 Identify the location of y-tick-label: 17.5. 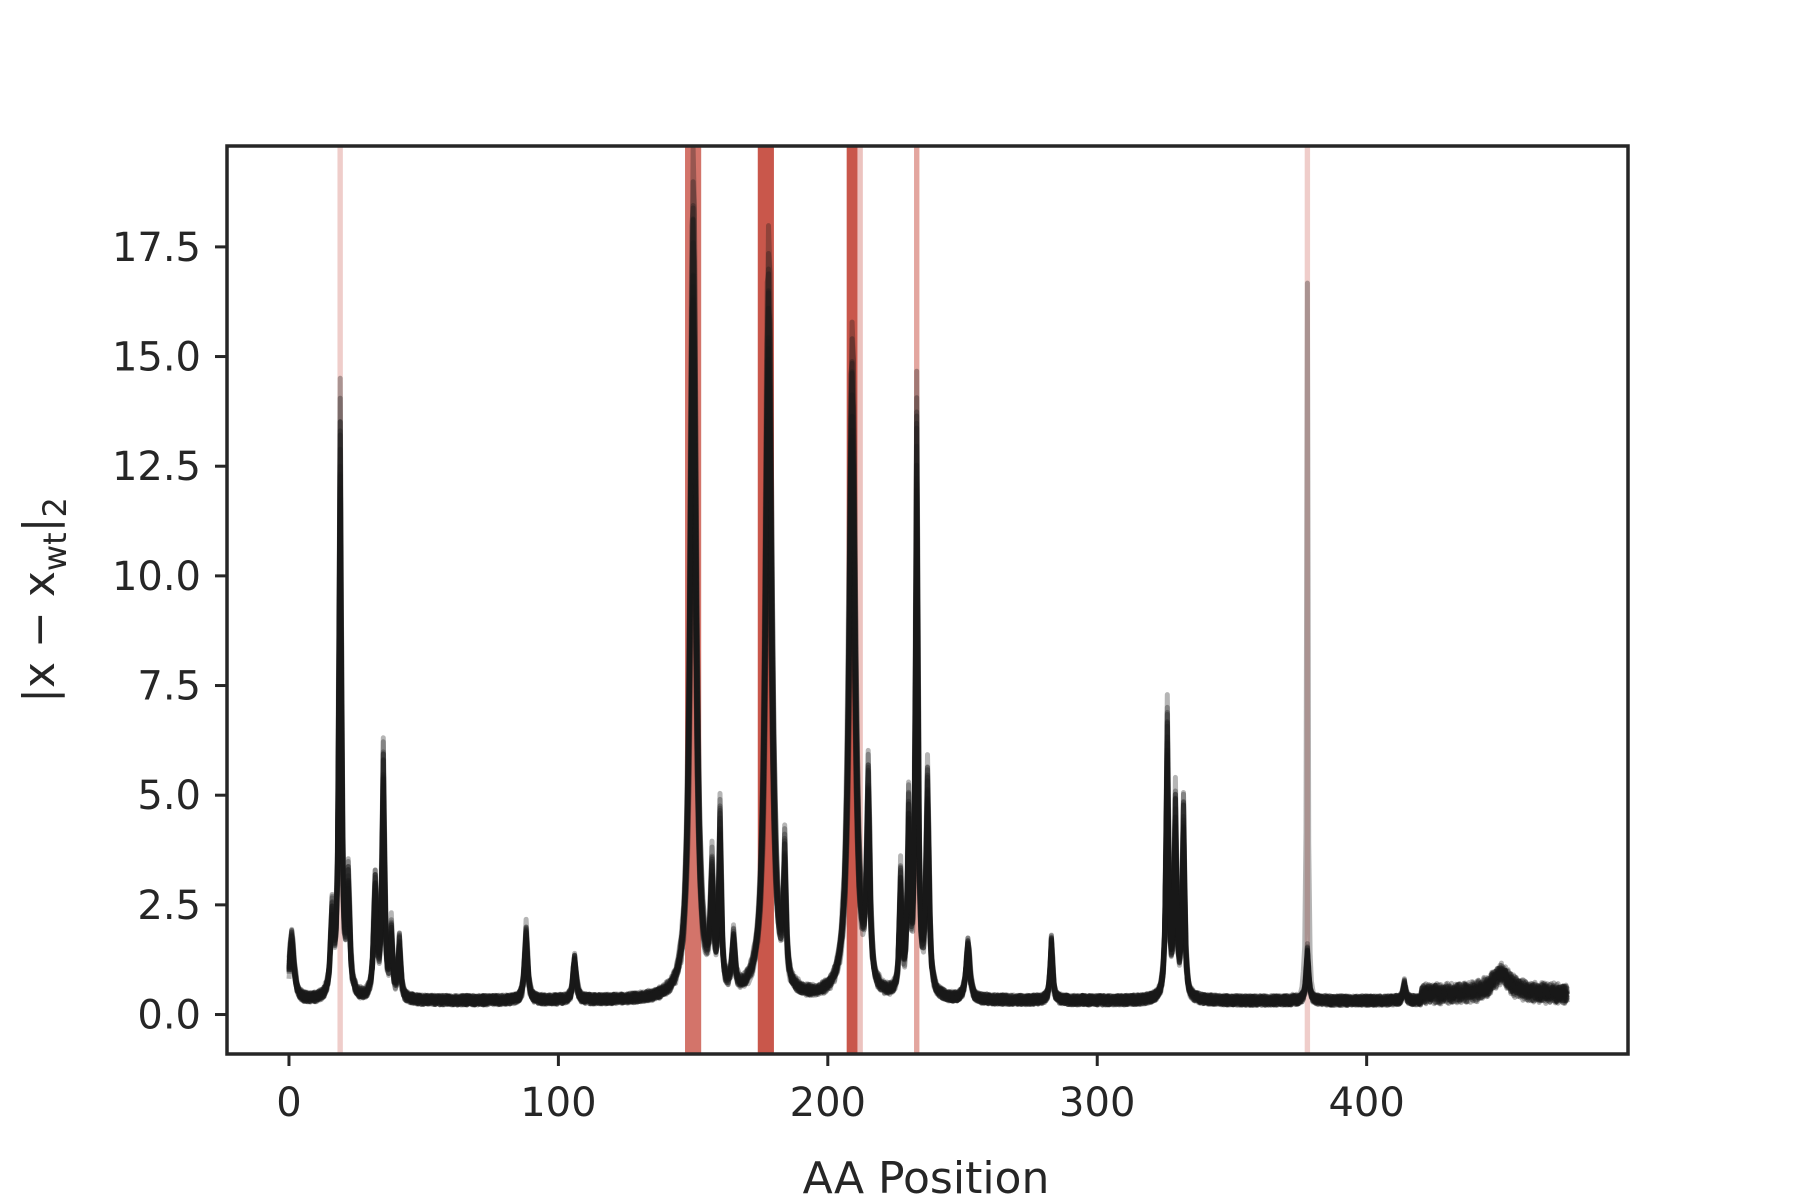
(156, 248).